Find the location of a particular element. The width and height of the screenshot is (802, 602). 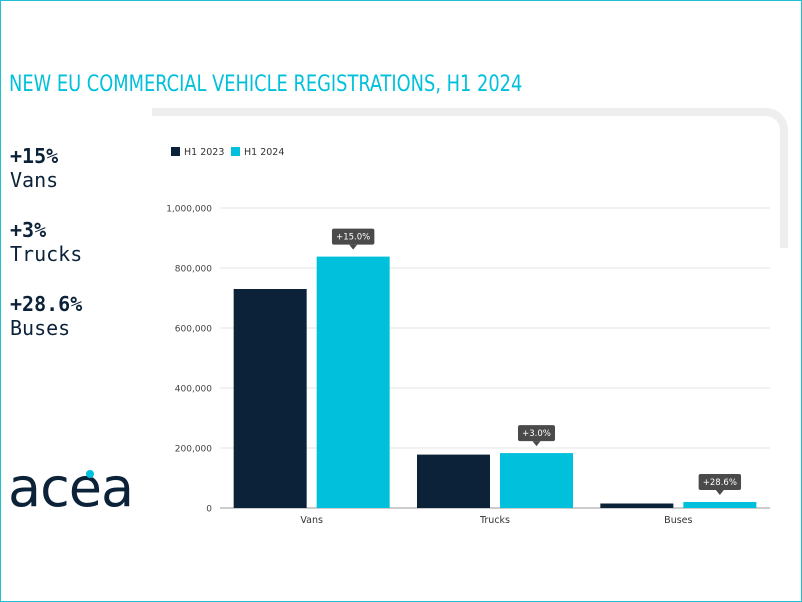

bar-trucks-h1-2023 is located at coordinates (453, 481).